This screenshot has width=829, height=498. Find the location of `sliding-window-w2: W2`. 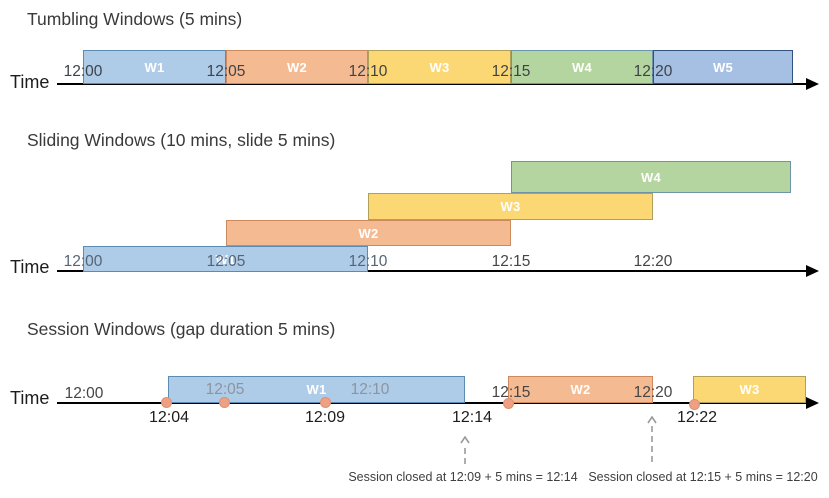

sliding-window-w2: W2 is located at coordinates (368, 233).